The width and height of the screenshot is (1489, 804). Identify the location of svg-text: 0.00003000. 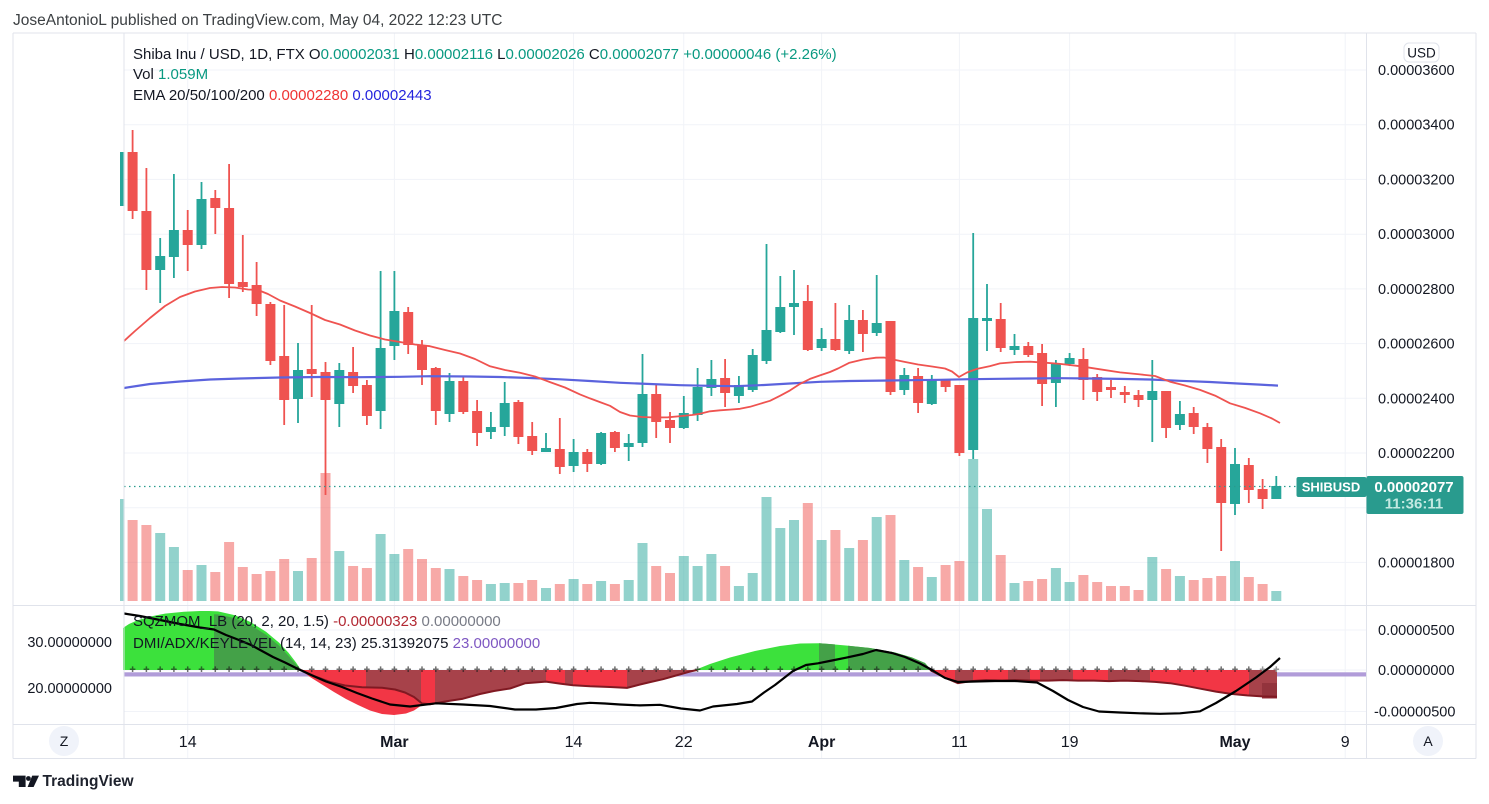
(1416, 235).